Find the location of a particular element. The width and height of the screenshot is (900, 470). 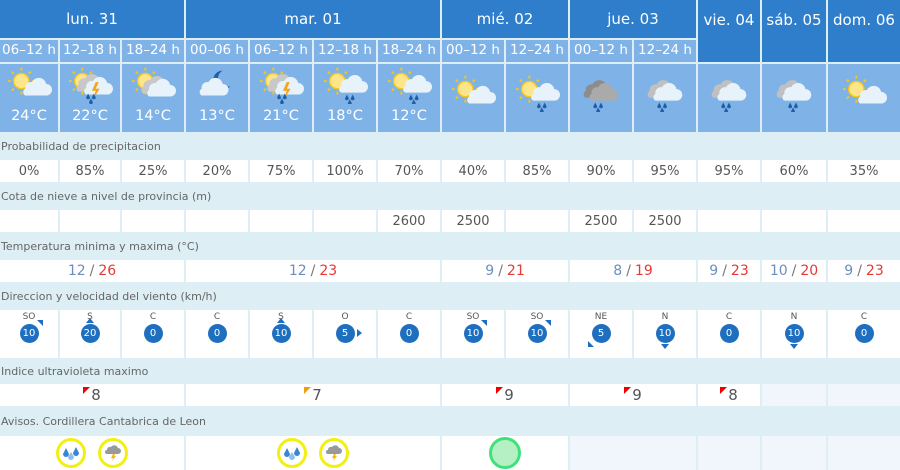

period-header: 06–12 h is located at coordinates (281, 51).